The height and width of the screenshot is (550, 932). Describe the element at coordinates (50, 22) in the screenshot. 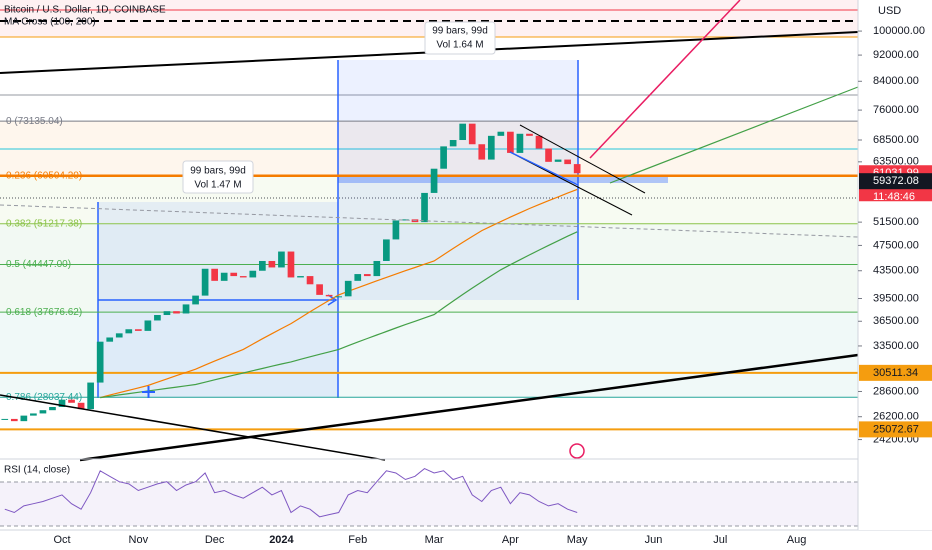

I see `indicator-title: MA Cross (100, 200)` at that location.